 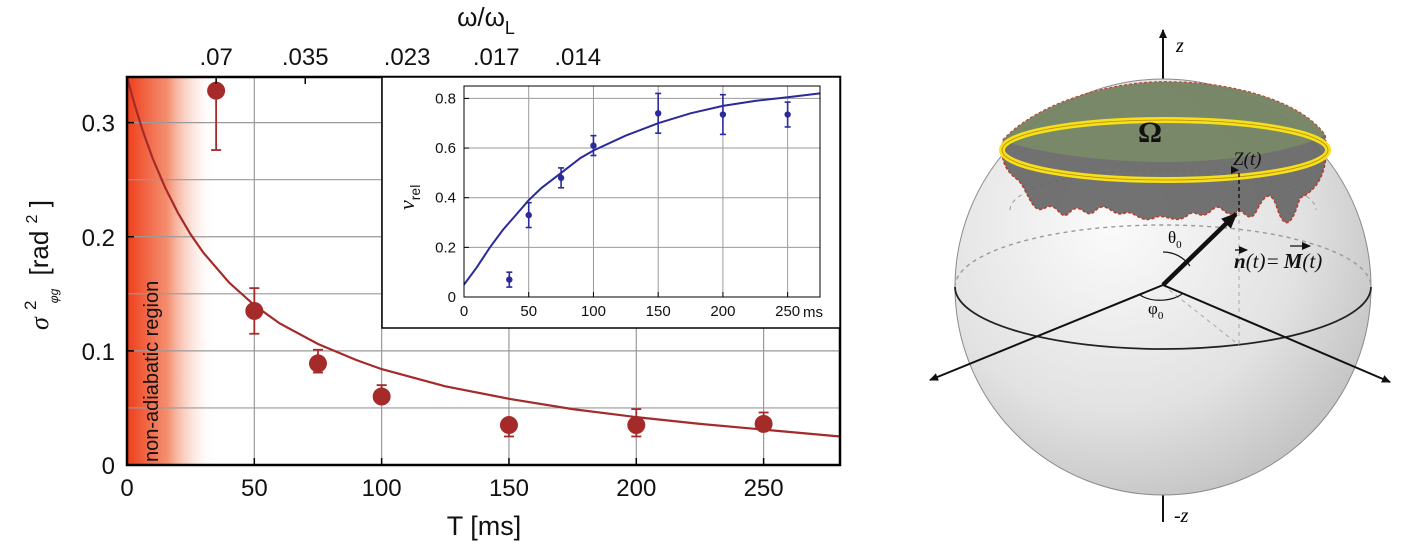 I want to click on inset-y-tick-label: 0, so click(x=452, y=297).